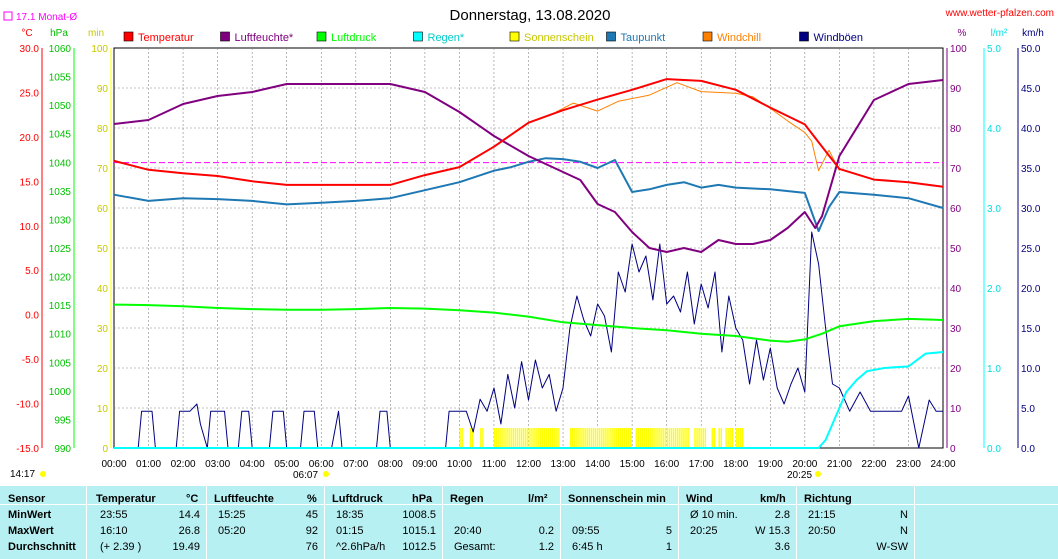 The width and height of the screenshot is (1058, 559). I want to click on temp-unit-label: °C, so click(26, 33).